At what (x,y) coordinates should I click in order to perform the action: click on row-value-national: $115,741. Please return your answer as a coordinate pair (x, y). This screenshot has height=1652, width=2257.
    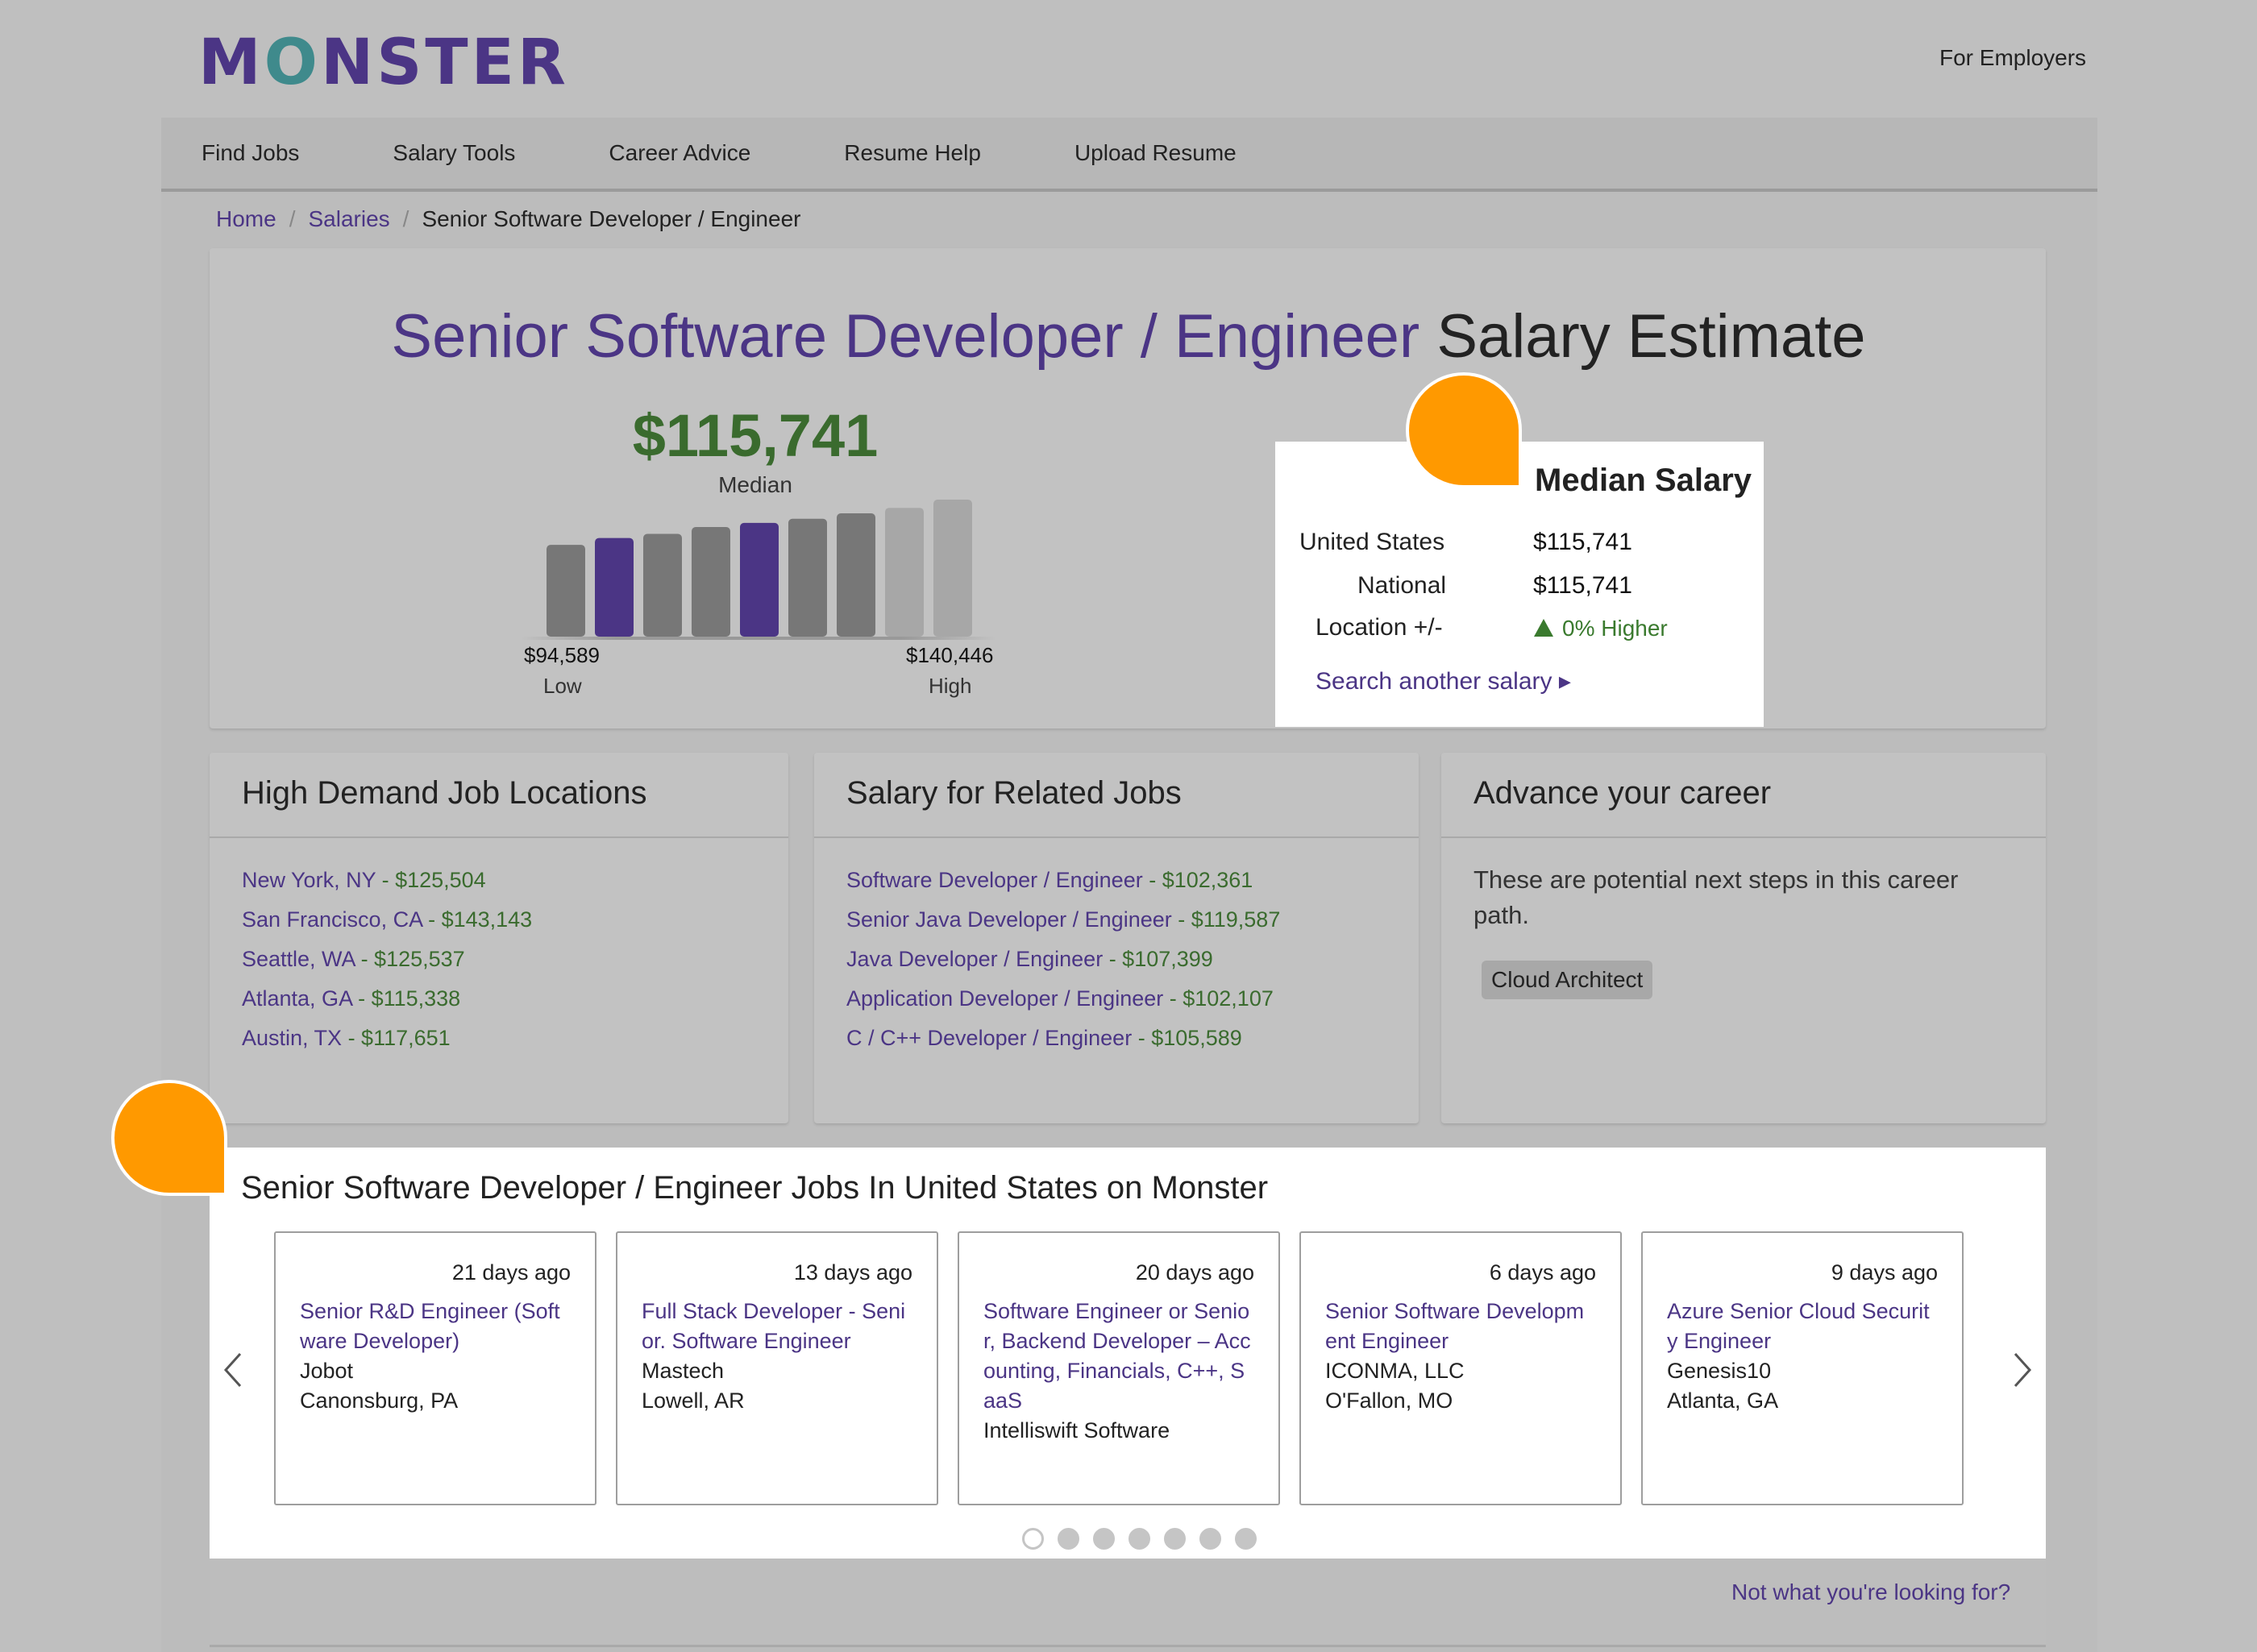
    Looking at the image, I should click on (1583, 585).